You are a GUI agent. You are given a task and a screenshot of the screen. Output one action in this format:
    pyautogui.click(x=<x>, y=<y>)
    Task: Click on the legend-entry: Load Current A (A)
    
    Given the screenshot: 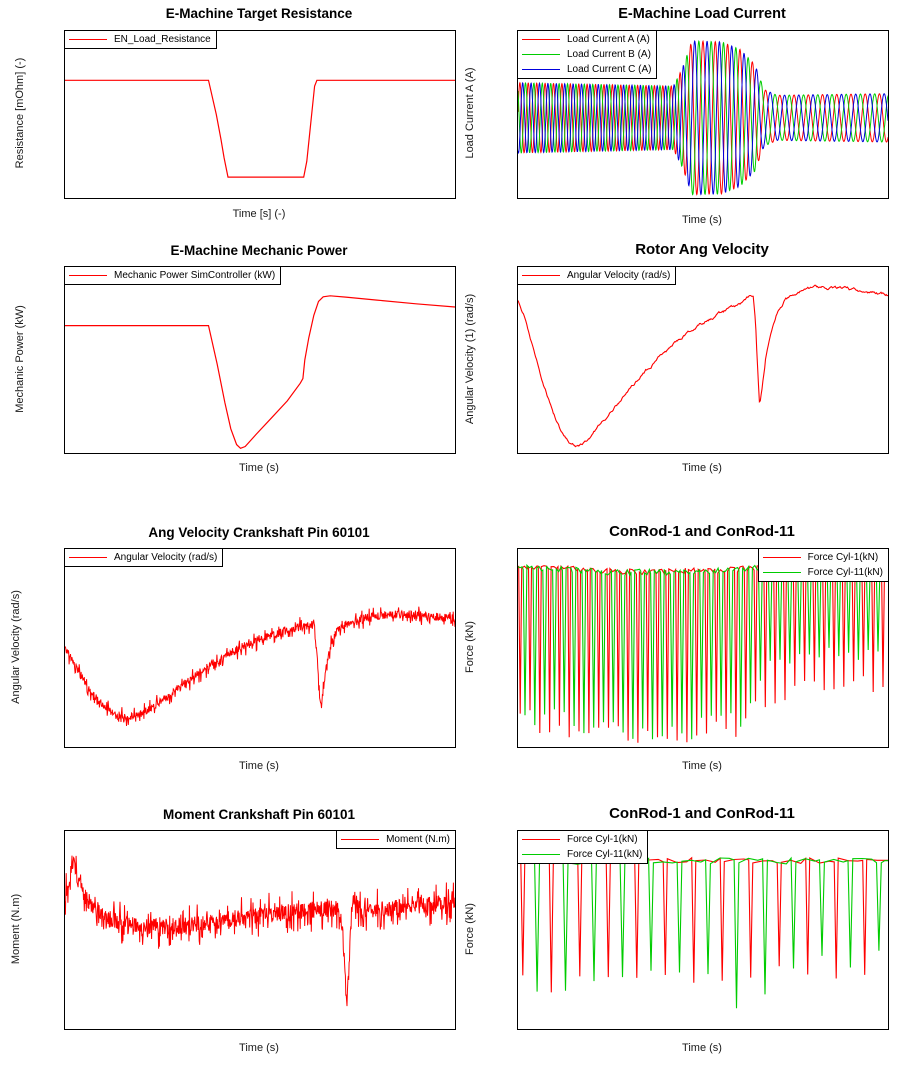 What is the action you would take?
    pyautogui.click(x=586, y=39)
    